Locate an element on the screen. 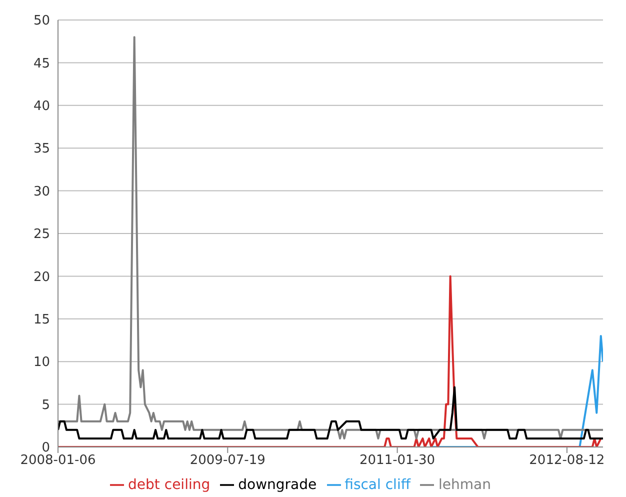 This screenshot has height=497, width=626. y-tick-label: 20 is located at coordinates (41, 277).